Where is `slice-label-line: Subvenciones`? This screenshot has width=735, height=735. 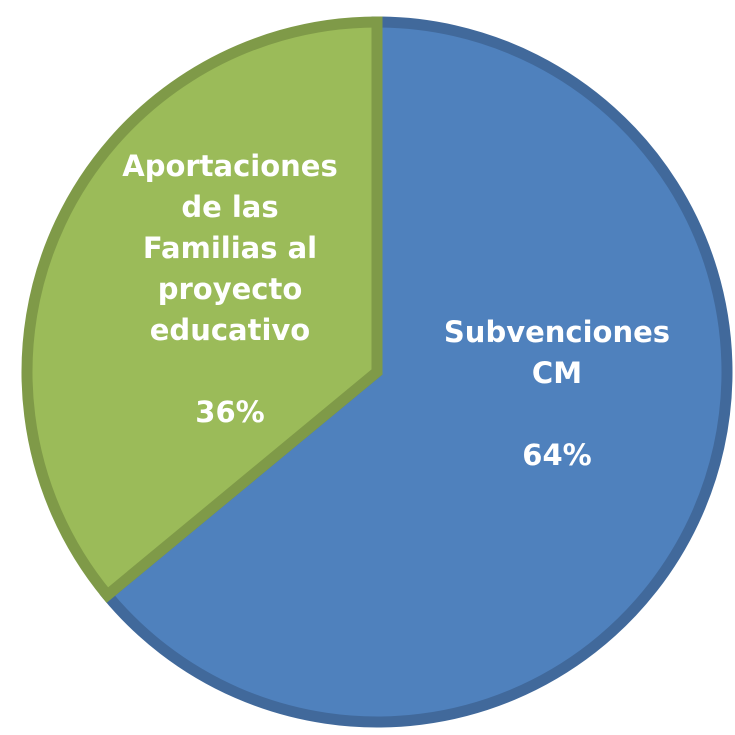
slice-label-line: Subvenciones is located at coordinates (557, 332).